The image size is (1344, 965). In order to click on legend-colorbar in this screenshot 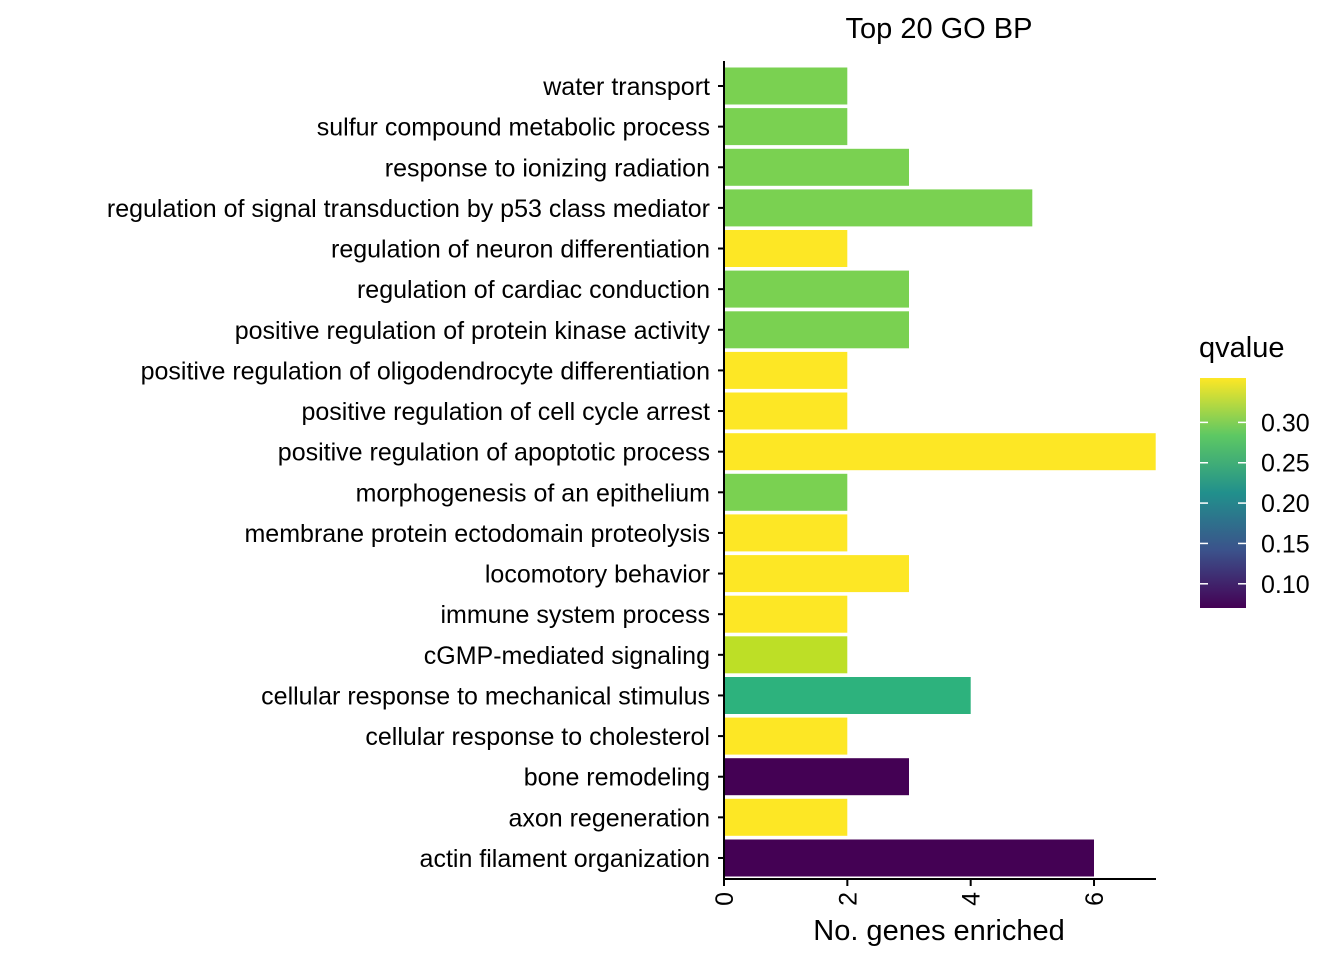, I will do `click(1223, 493)`.